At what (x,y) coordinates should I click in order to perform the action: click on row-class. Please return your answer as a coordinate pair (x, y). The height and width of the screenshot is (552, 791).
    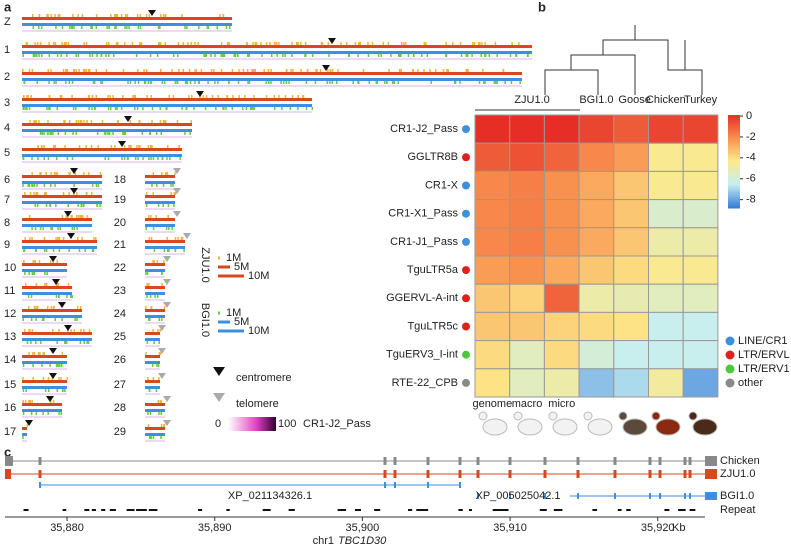
    Looking at the image, I should click on (466, 157).